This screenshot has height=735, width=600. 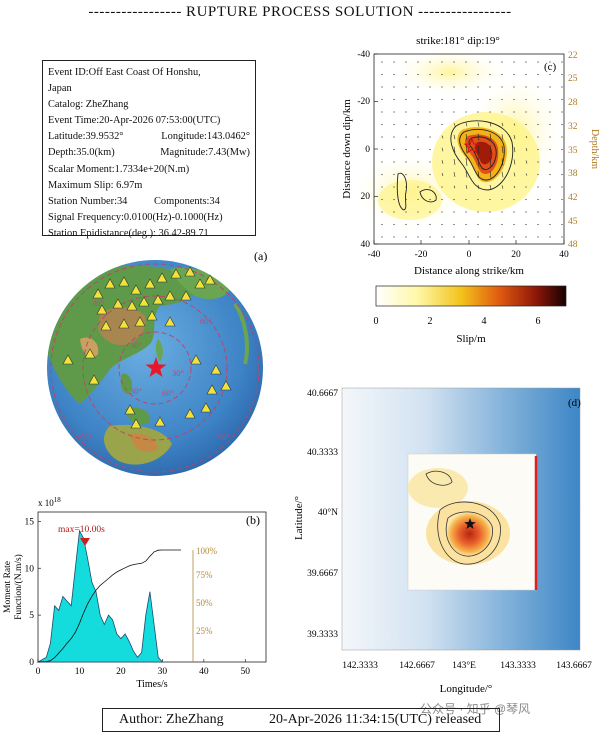 I want to click on svg-text: 39.6667, so click(x=322, y=574).